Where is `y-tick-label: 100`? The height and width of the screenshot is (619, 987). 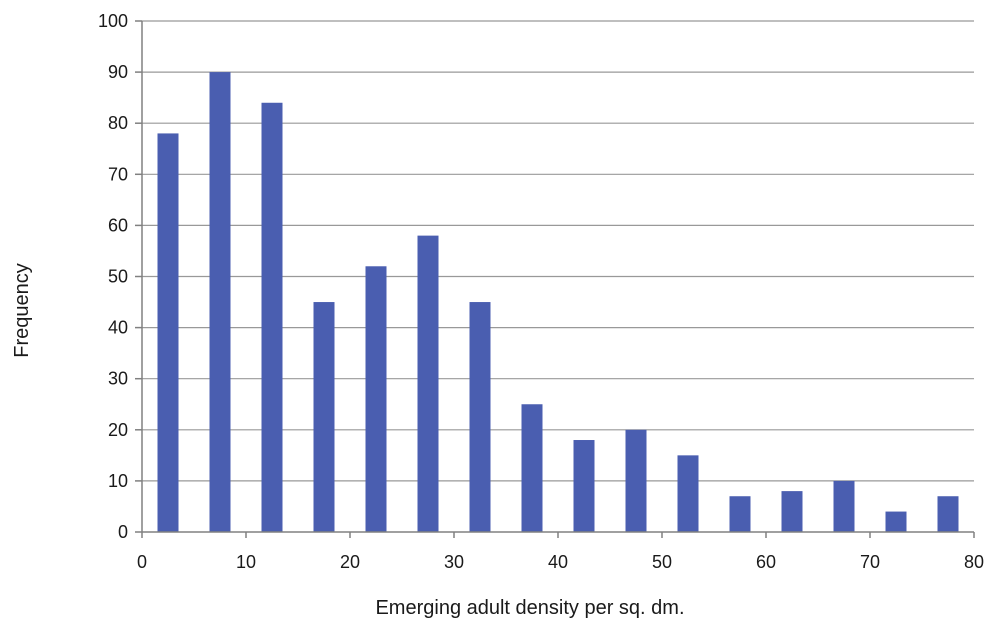
y-tick-label: 100 is located at coordinates (113, 21).